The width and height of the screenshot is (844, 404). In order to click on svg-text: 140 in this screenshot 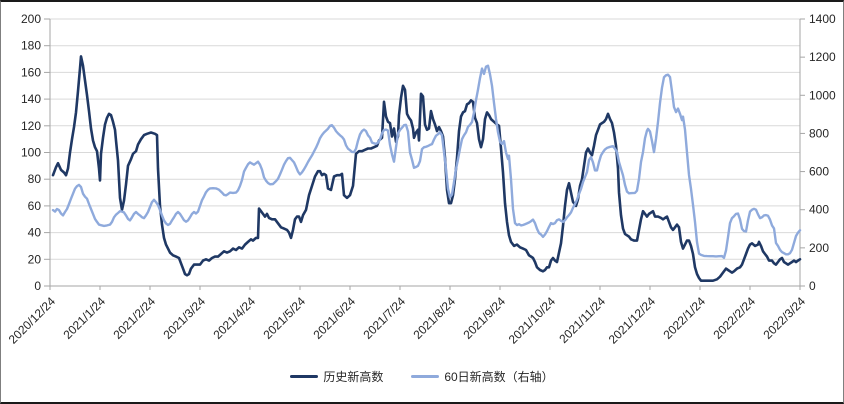, I will do `click(31, 99)`.